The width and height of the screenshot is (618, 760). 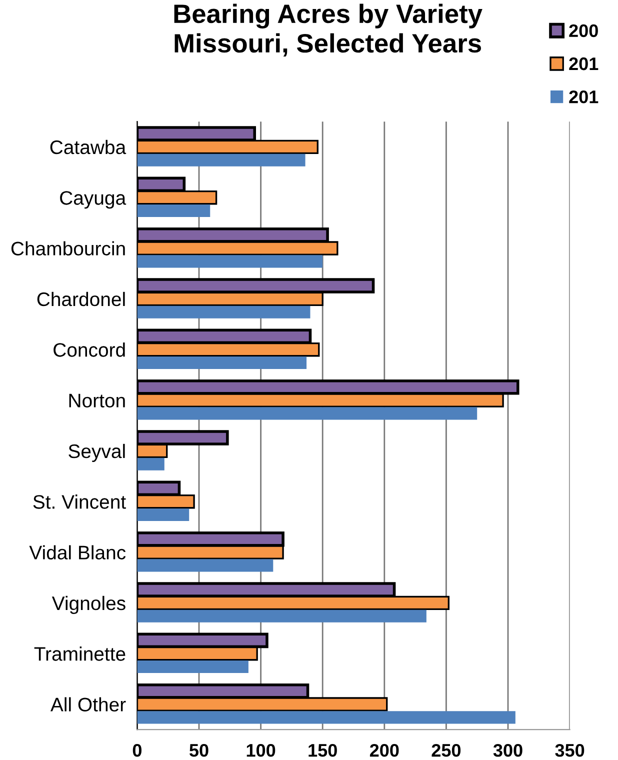 What do you see at coordinates (97, 401) in the screenshot?
I see `y-tick-label: Norton` at bounding box center [97, 401].